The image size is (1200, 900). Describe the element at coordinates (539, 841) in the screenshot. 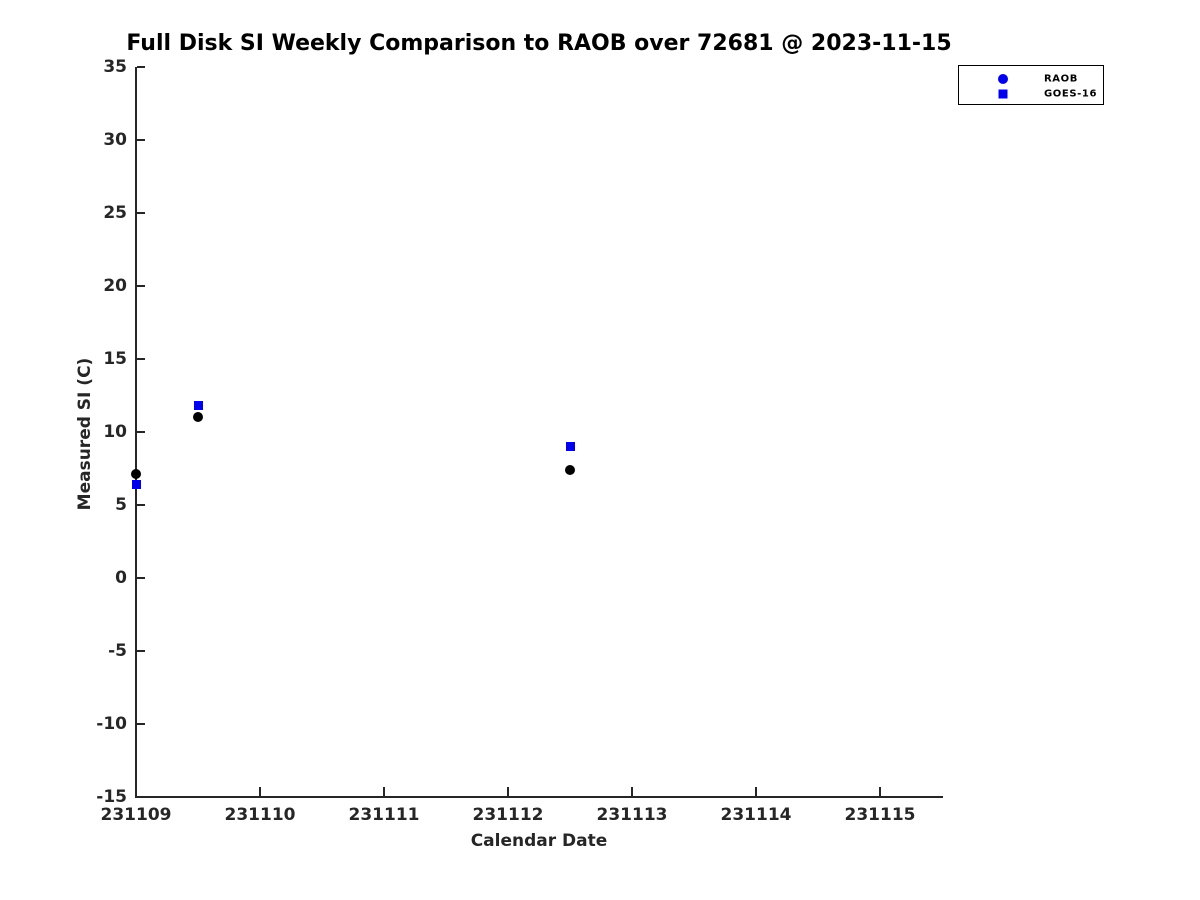

I see `x-axis-label: Calendar Date` at that location.